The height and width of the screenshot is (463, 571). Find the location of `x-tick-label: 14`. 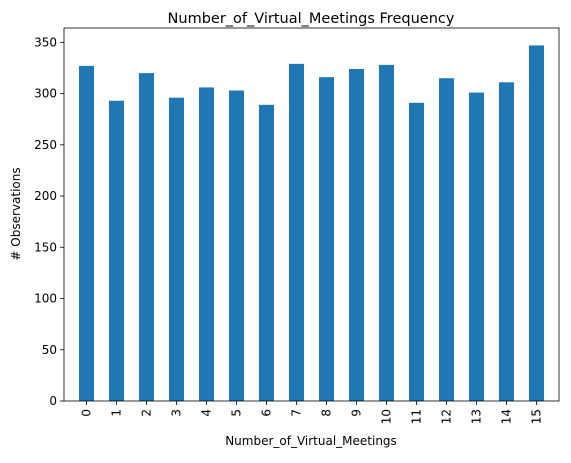

x-tick-label: 14 is located at coordinates (507, 416).